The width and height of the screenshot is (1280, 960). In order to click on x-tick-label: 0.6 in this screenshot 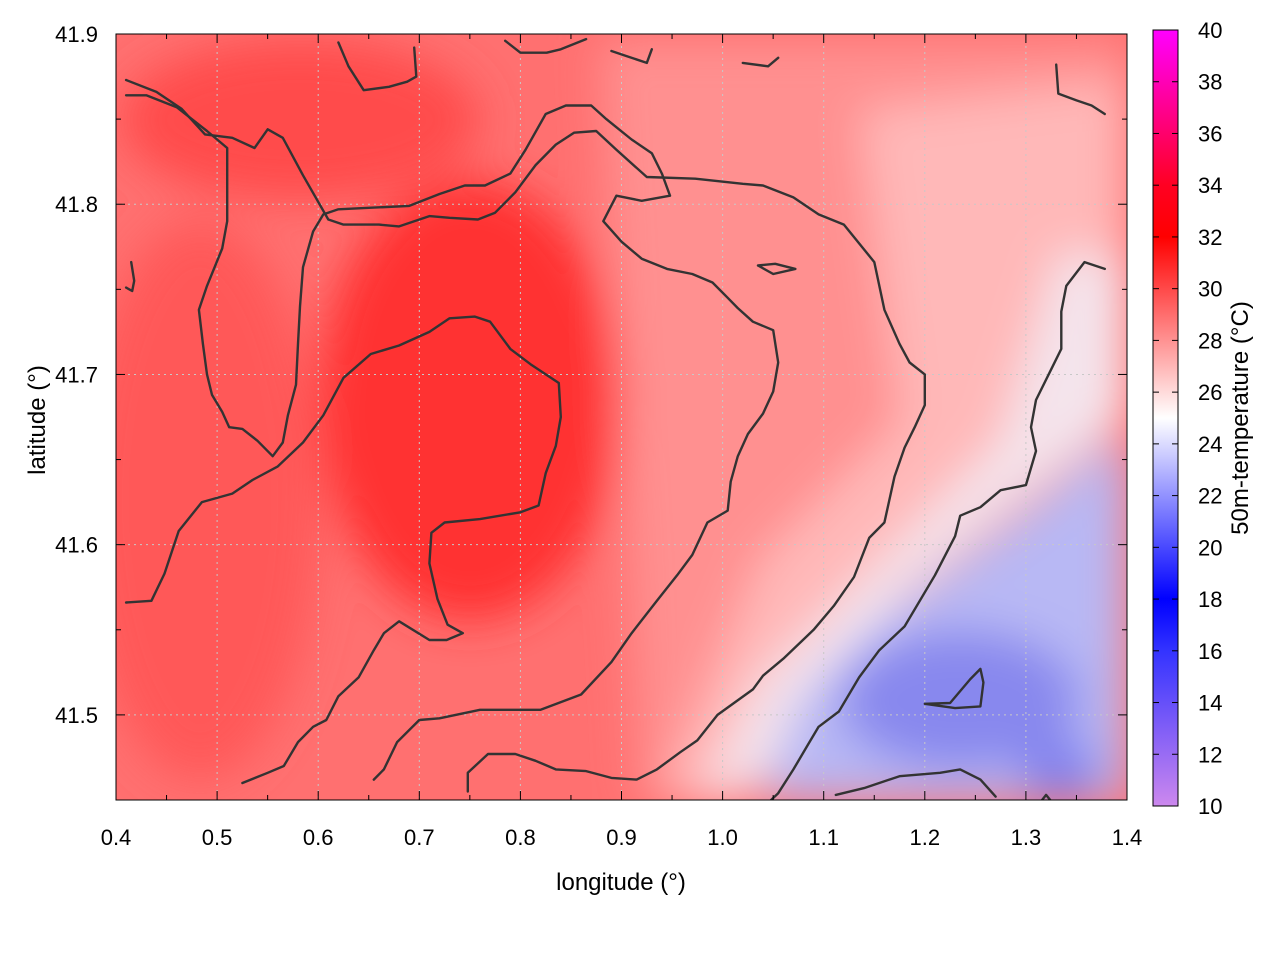, I will do `click(318, 837)`.